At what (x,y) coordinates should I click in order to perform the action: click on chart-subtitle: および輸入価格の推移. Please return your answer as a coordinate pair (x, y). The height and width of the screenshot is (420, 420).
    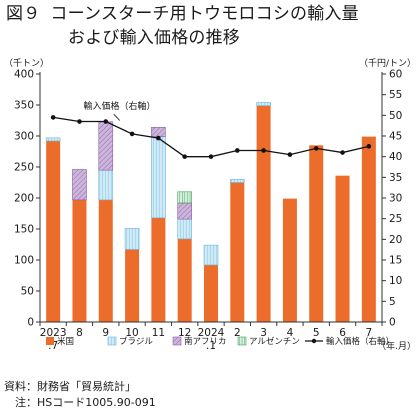
    Looking at the image, I should click on (154, 38).